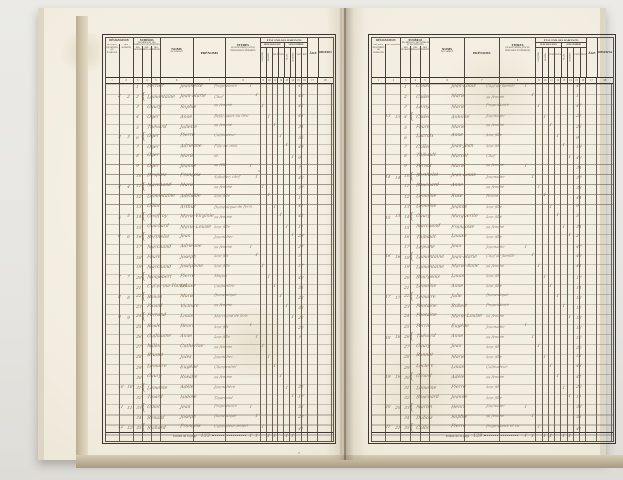  I want to click on spine-fold-line, so click(345, 234).